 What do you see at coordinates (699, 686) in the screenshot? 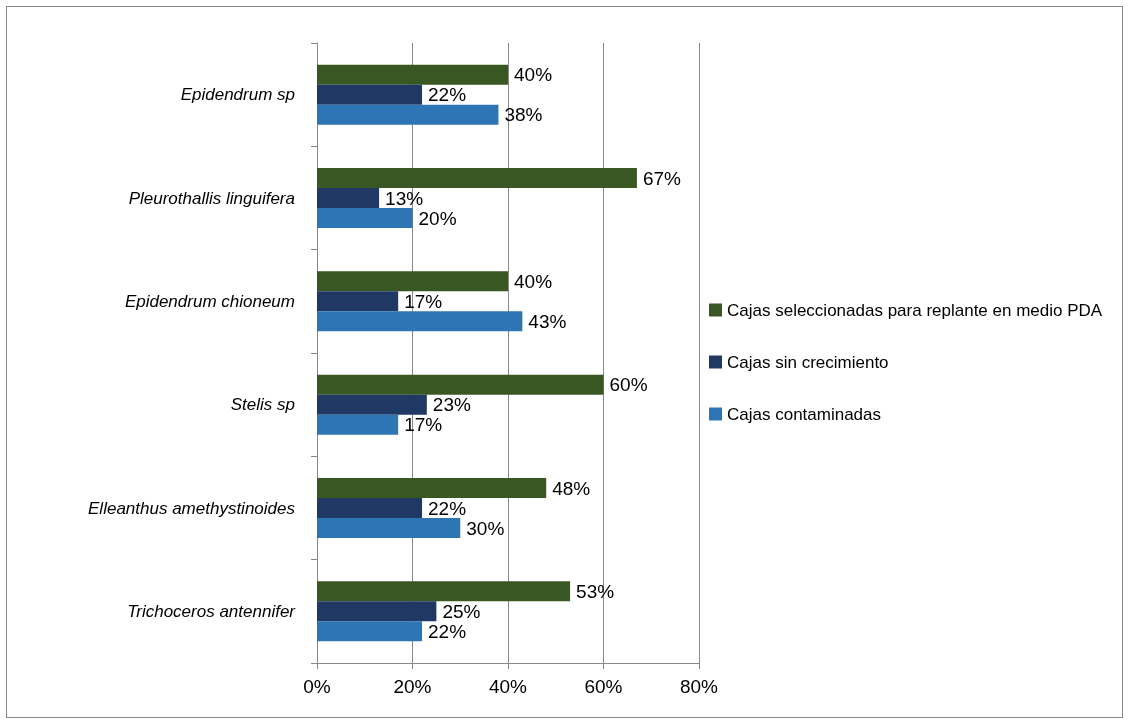
I see `x-tick-label: 80%` at bounding box center [699, 686].